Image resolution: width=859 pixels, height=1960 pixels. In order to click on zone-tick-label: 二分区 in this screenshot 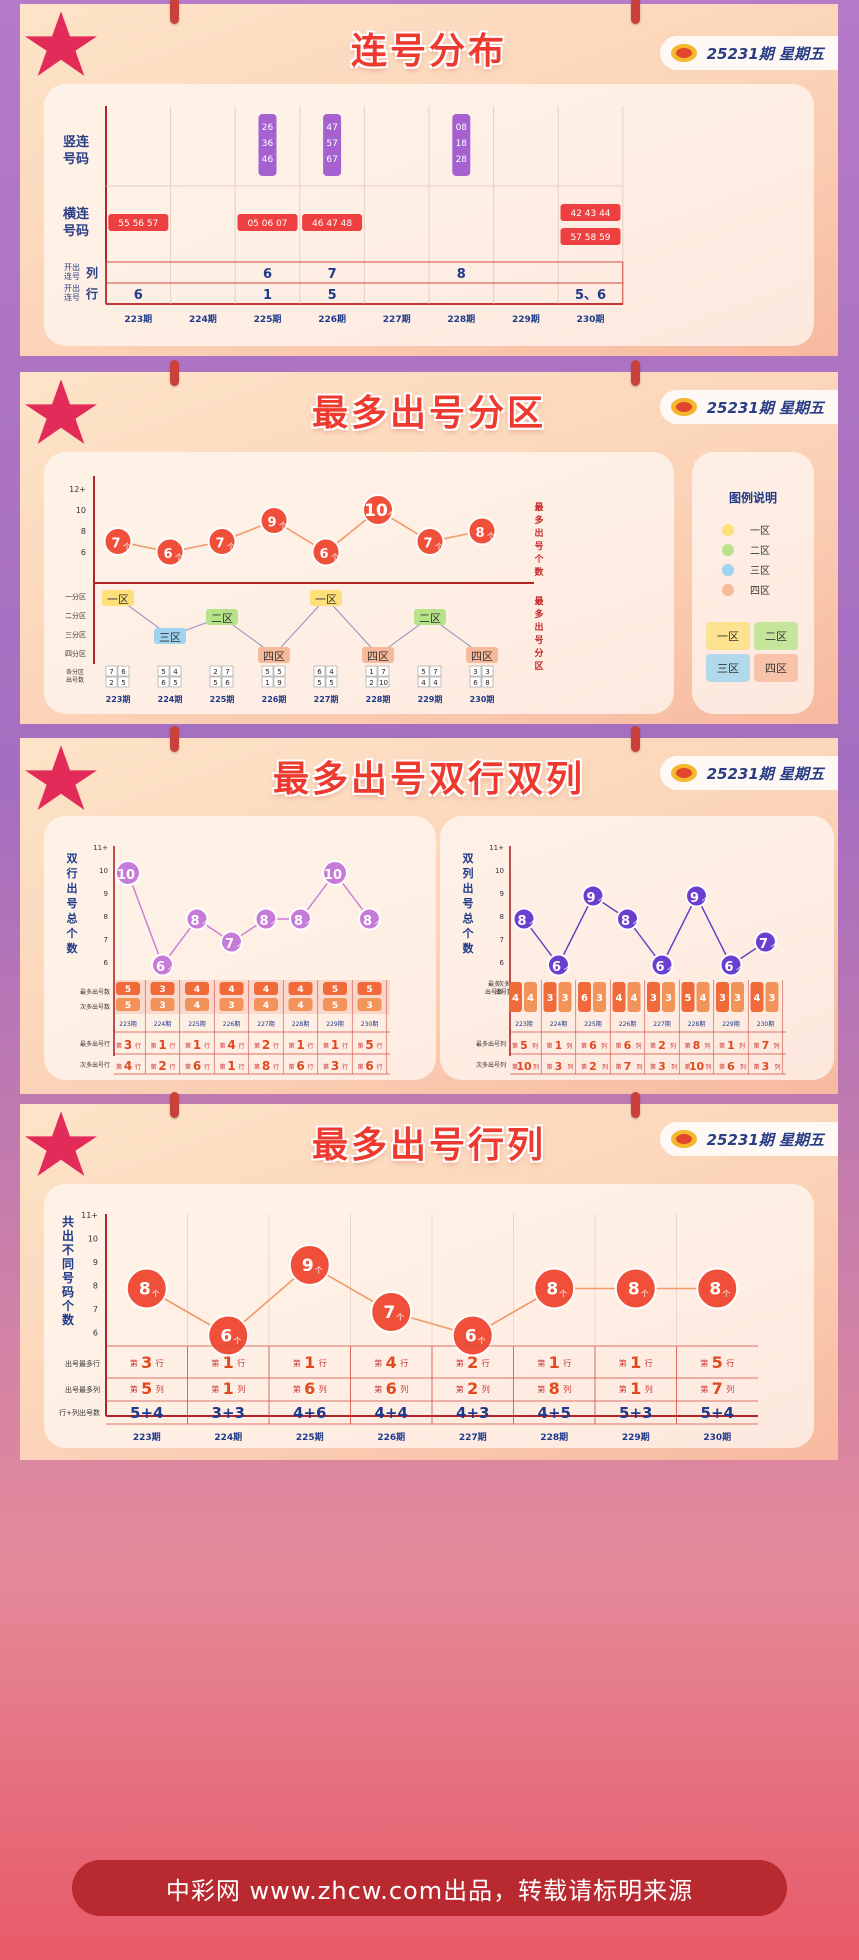, I will do `click(75, 615)`.